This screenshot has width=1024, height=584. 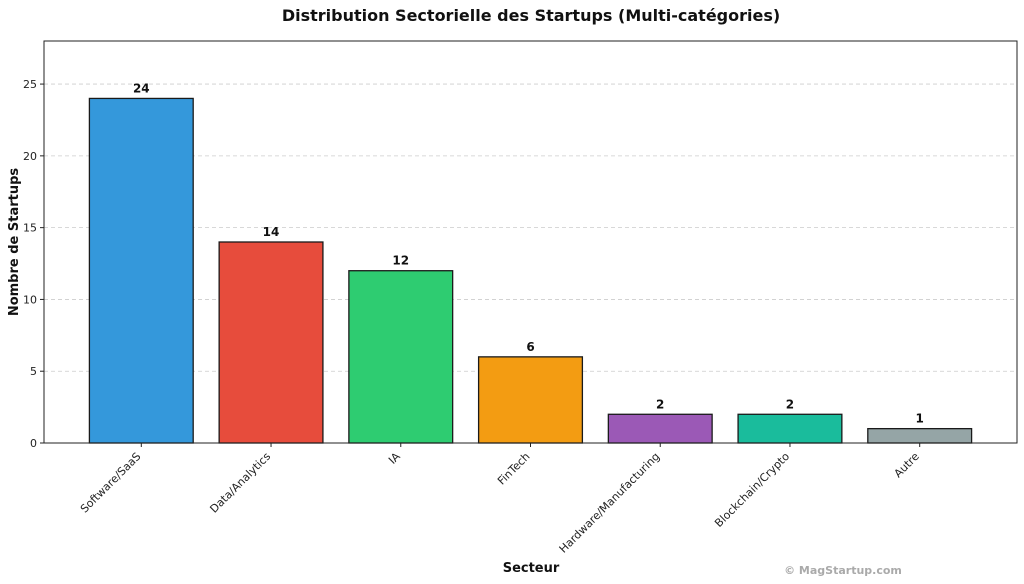 What do you see at coordinates (531, 568) in the screenshot?
I see `x-axis-label: Secteur` at bounding box center [531, 568].